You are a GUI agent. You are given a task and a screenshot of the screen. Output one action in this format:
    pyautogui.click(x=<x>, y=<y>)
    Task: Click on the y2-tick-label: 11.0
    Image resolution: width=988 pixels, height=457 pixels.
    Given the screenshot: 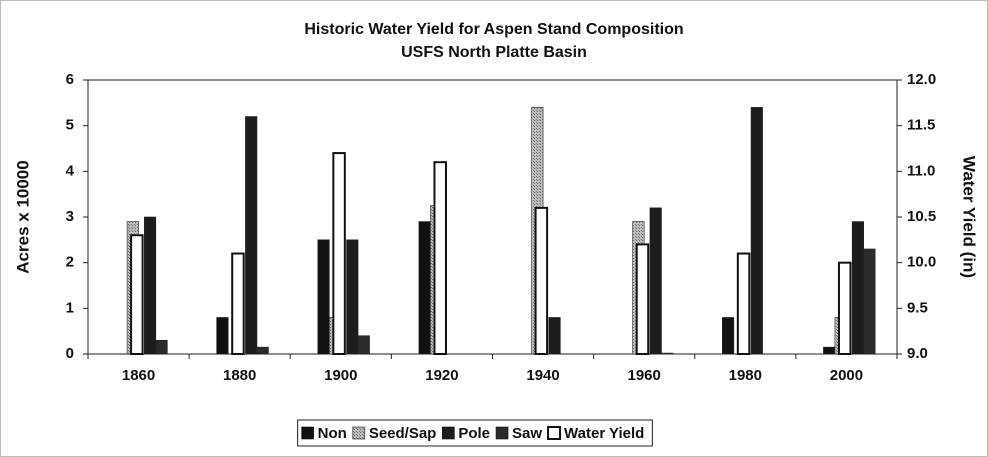 What is the action you would take?
    pyautogui.click(x=921, y=170)
    